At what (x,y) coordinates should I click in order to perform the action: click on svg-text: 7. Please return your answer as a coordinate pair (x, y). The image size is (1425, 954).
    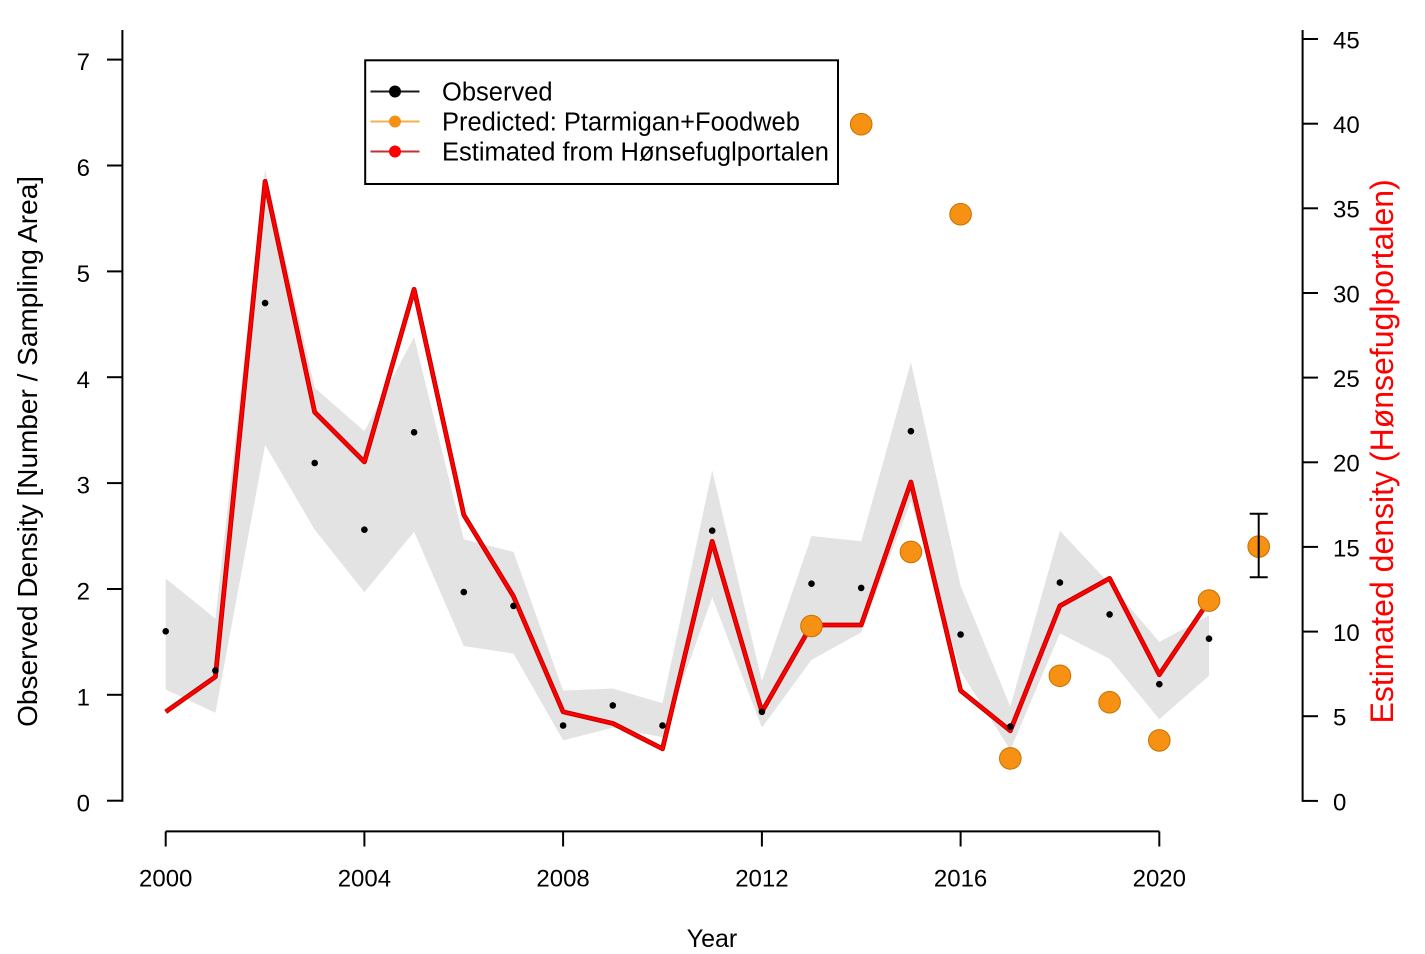
    Looking at the image, I should click on (83, 62).